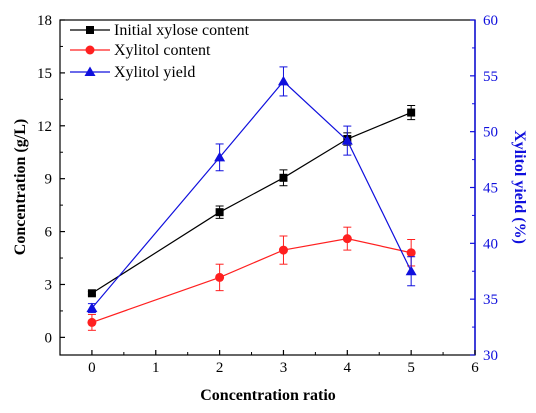  I want to click on y-tick-label: 3, so click(49, 285).